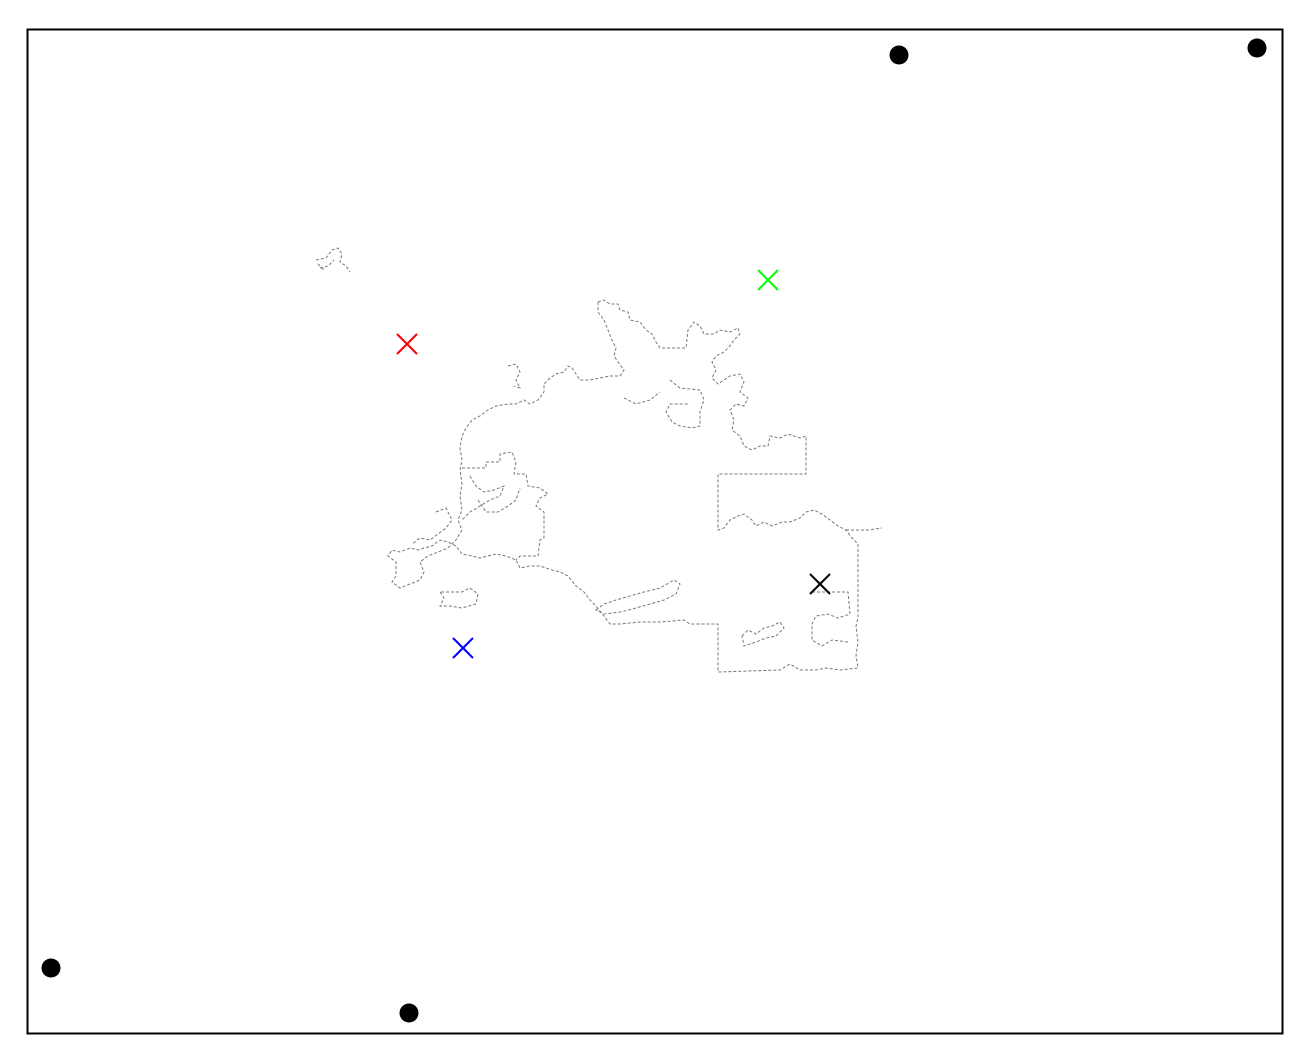  Describe the element at coordinates (768, 280) in the screenshot. I see `green-x-marker` at that location.